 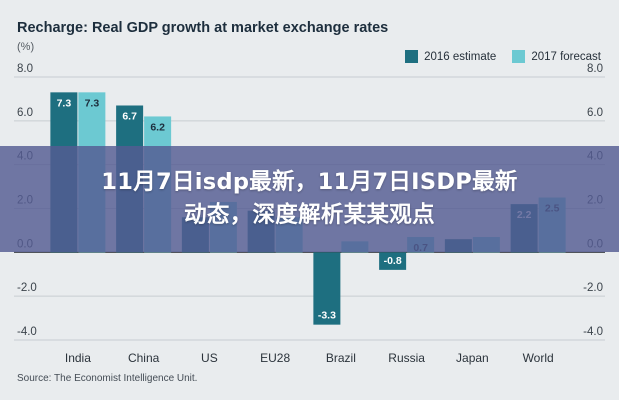 What do you see at coordinates (406, 358) in the screenshot?
I see `x-category-label: Russia` at bounding box center [406, 358].